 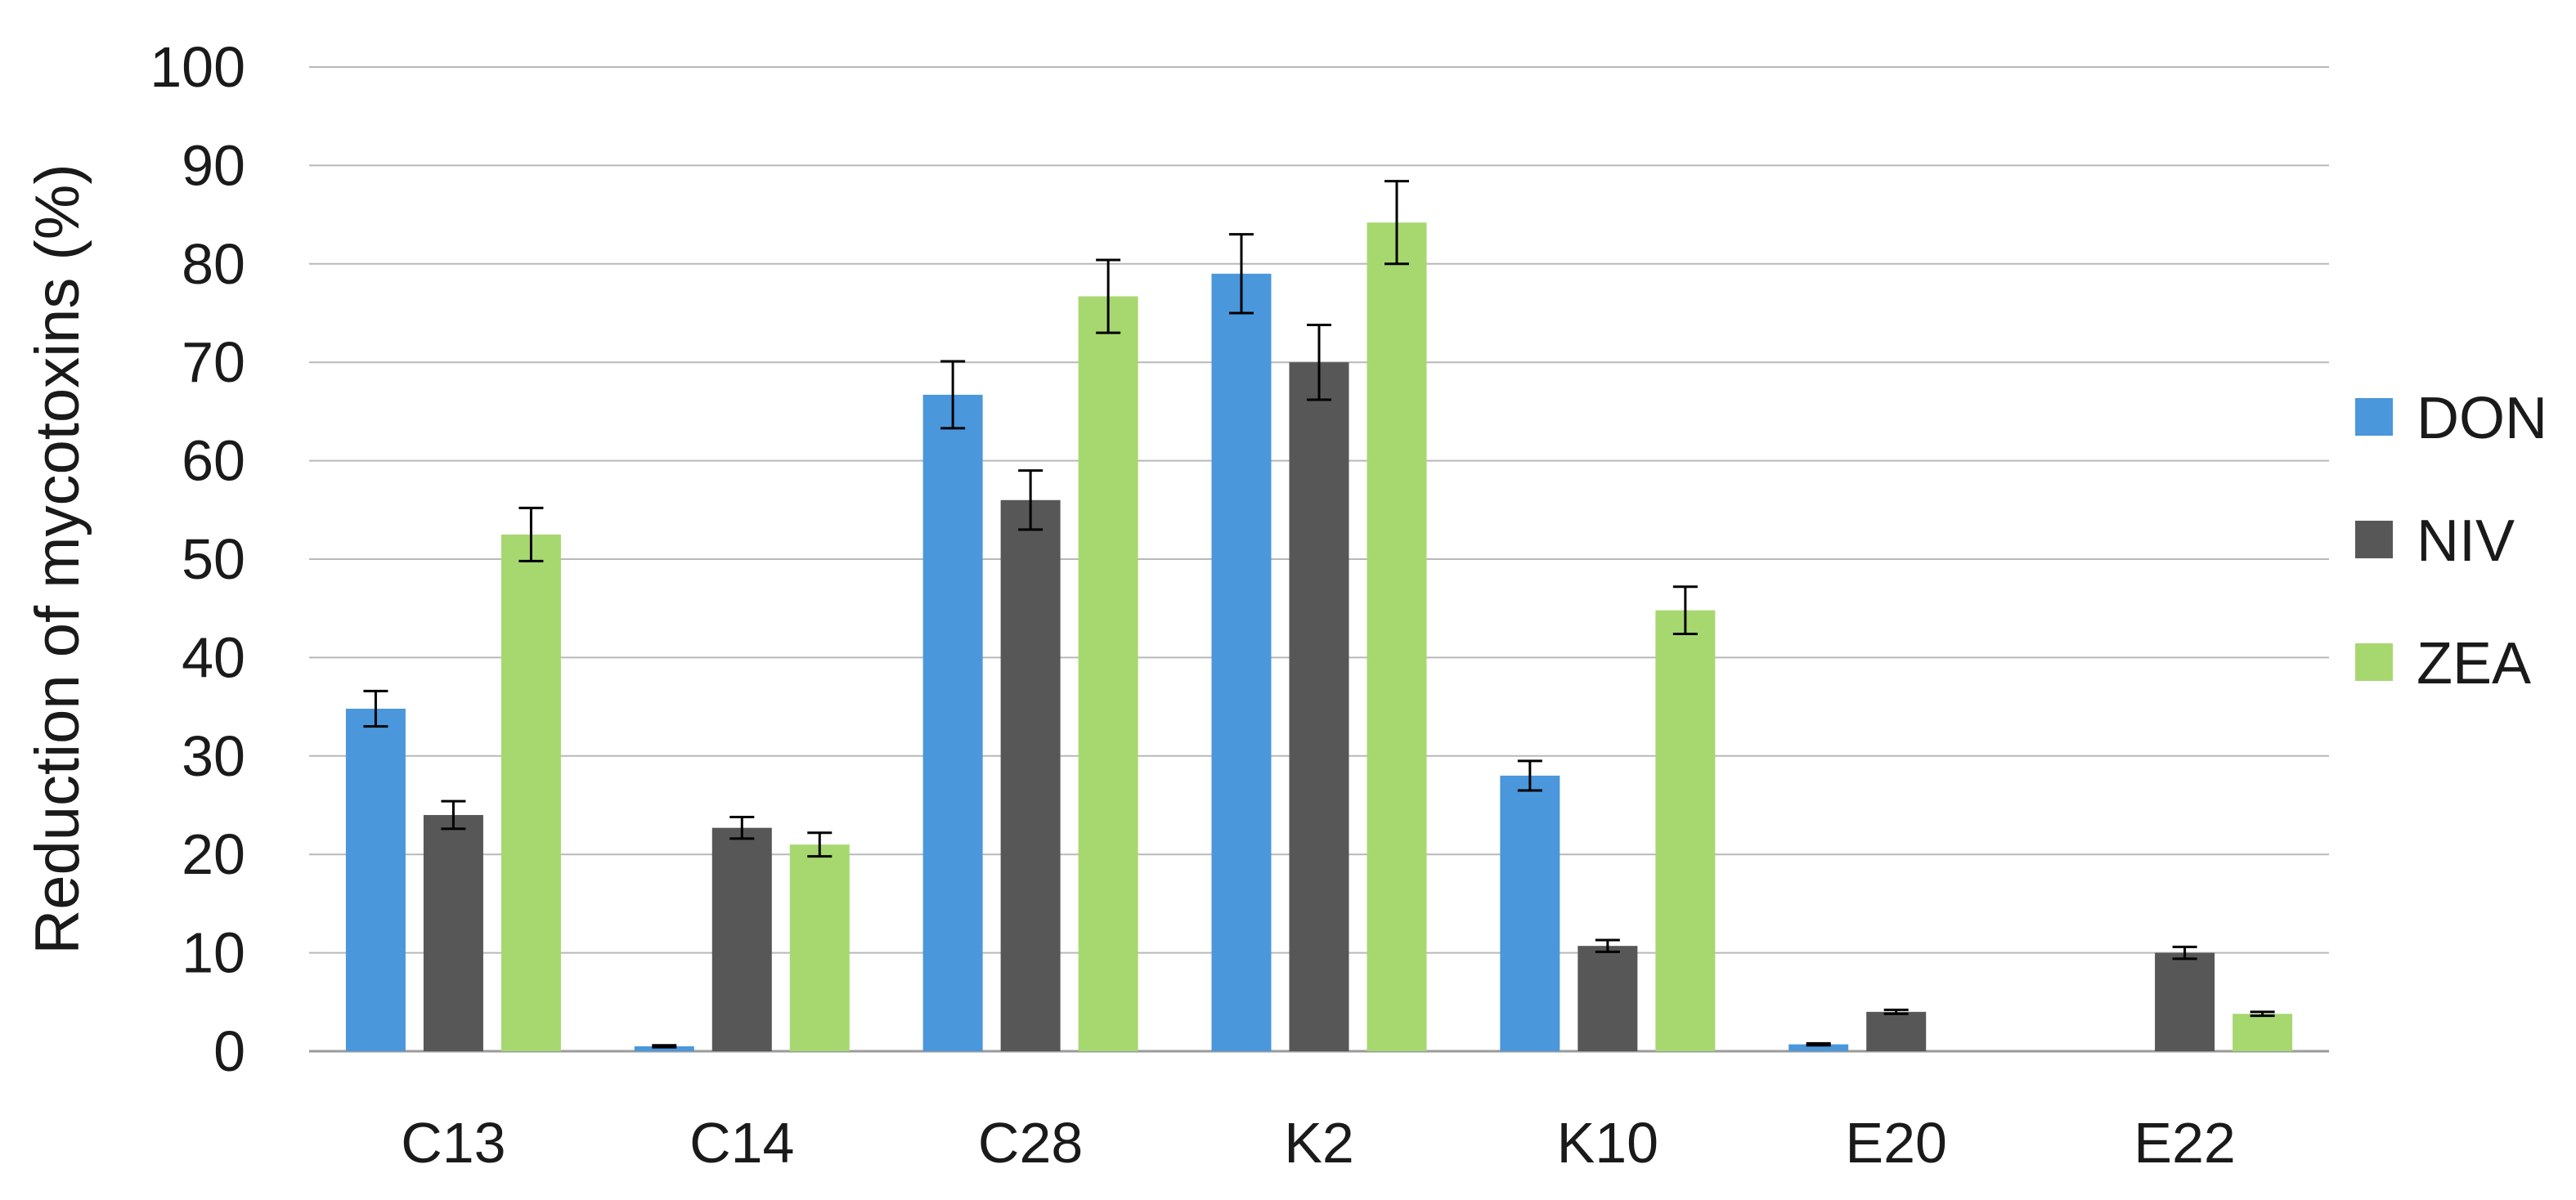 I want to click on bar-niv-c28, so click(x=1031, y=775).